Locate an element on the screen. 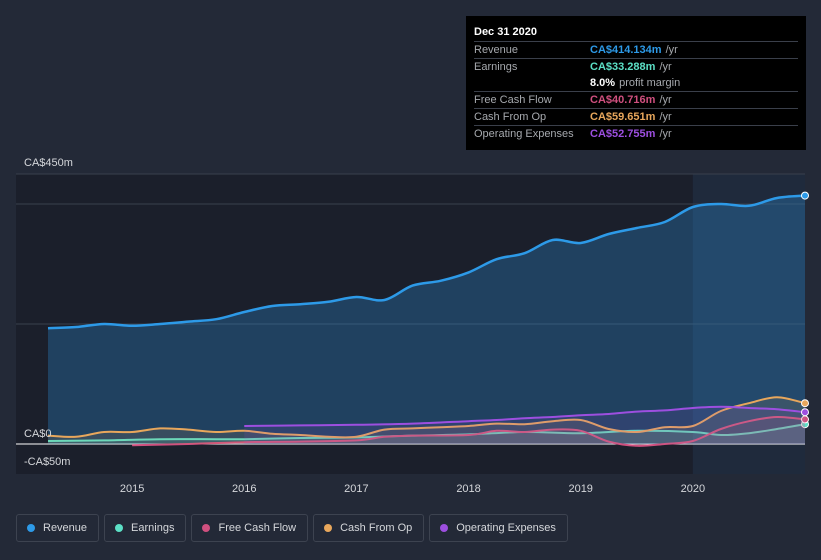 The height and width of the screenshot is (560, 821). x-tick-label: 2018 is located at coordinates (468, 489).